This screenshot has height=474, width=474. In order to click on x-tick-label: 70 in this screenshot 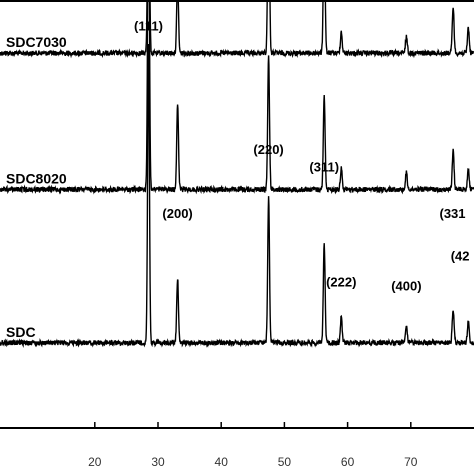, I will do `click(411, 462)`.